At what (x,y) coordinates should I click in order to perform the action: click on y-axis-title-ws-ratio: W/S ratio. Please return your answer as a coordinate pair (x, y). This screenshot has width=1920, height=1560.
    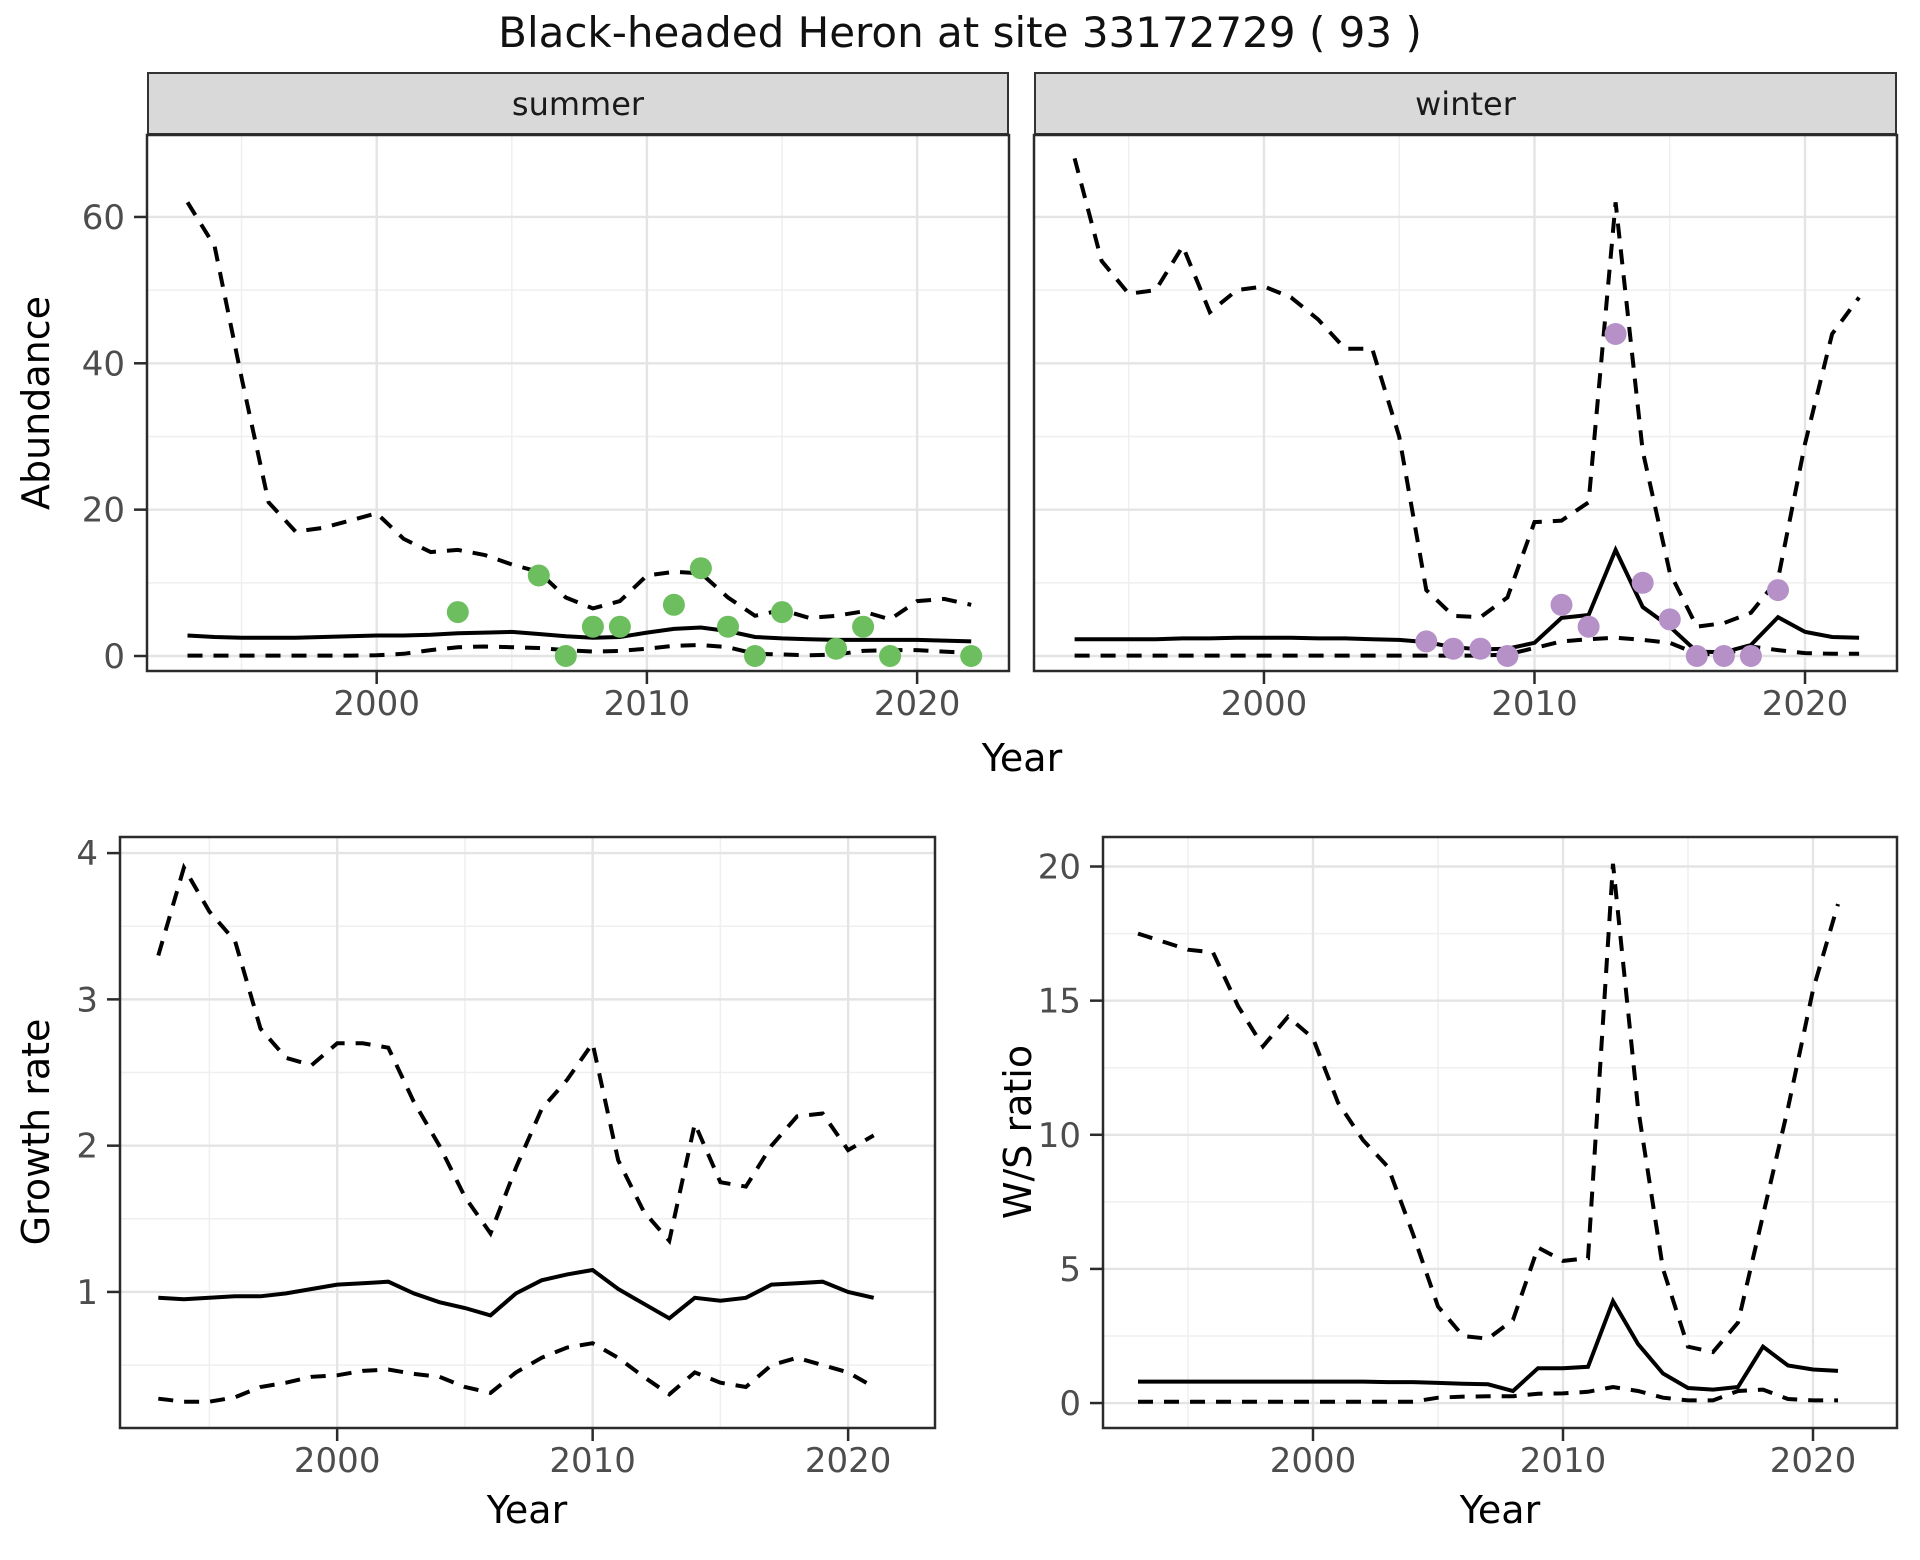
    Looking at the image, I should click on (1018, 1132).